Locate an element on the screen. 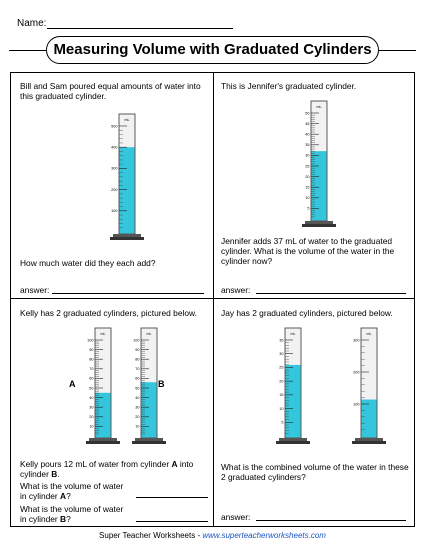 This screenshot has width=425, height=550. q1-cylinder: mL 500 400 300 200 100 is located at coordinates (127, 176).